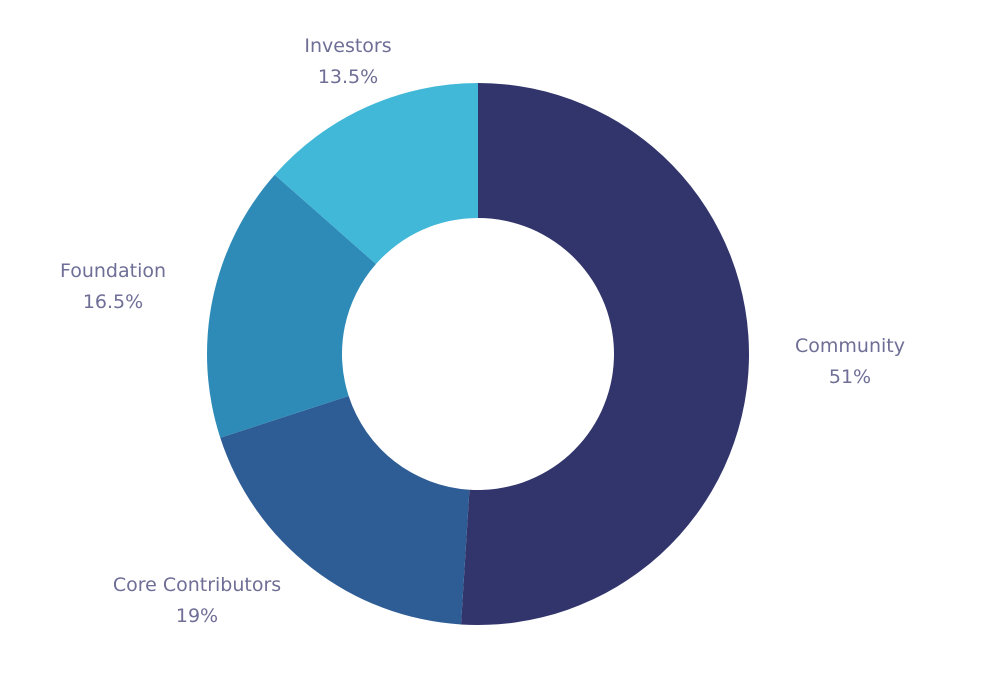 The height and width of the screenshot is (688, 1000). I want to click on slice-value-label: 13.5%, so click(348, 77).